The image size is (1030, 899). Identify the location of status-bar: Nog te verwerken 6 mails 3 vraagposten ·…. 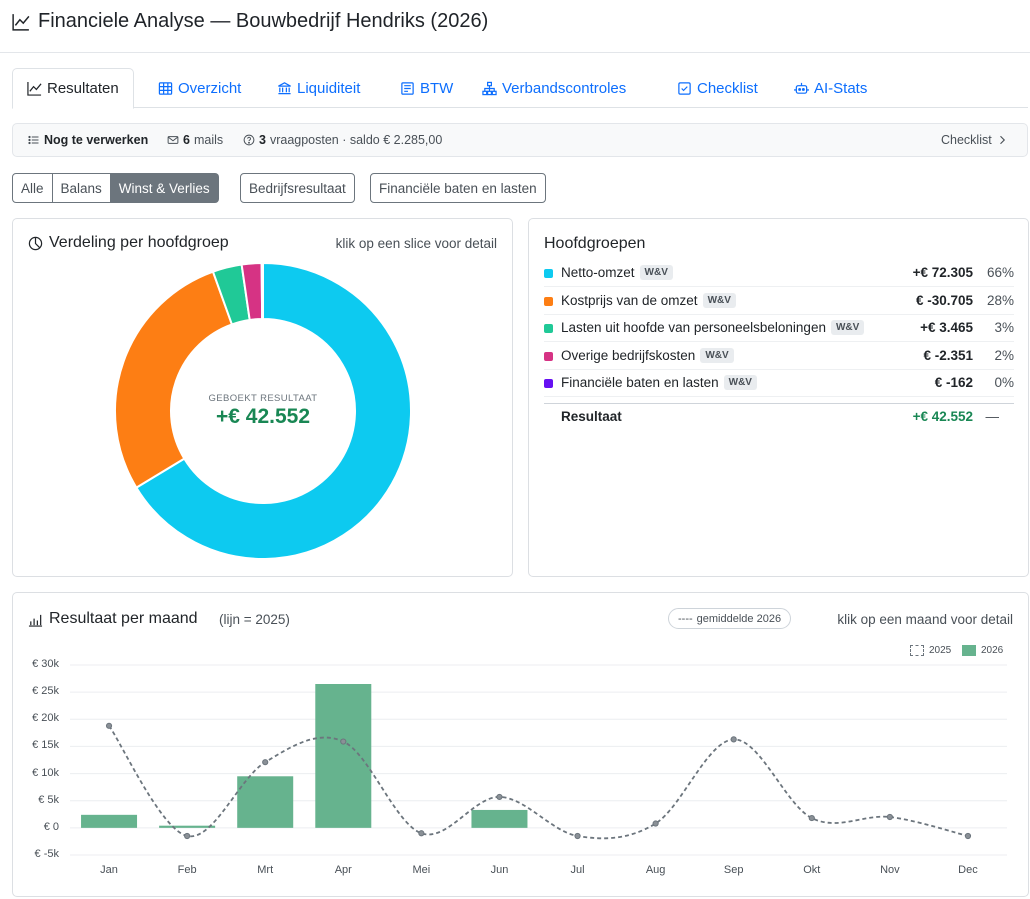
(520, 140).